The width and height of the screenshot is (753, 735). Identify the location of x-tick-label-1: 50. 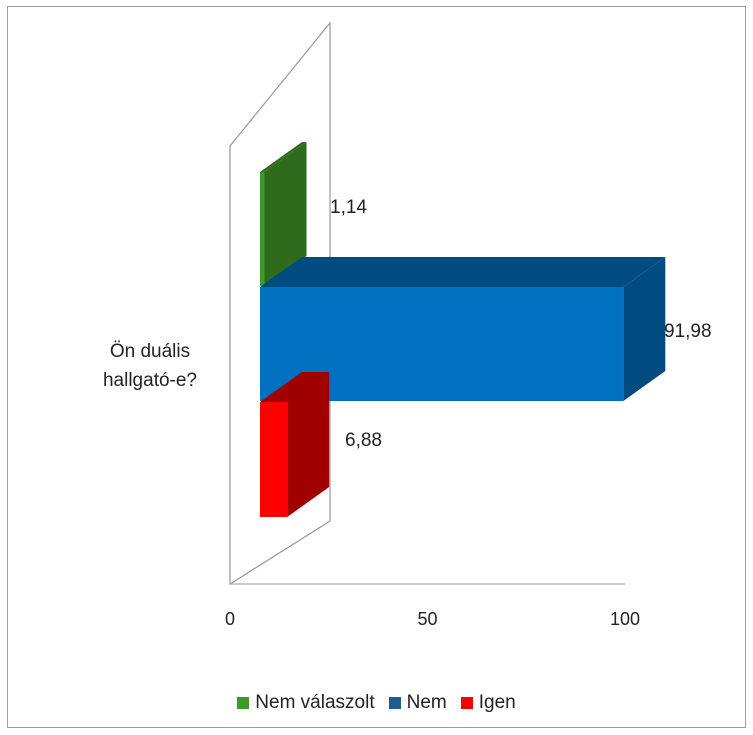
(427, 619).